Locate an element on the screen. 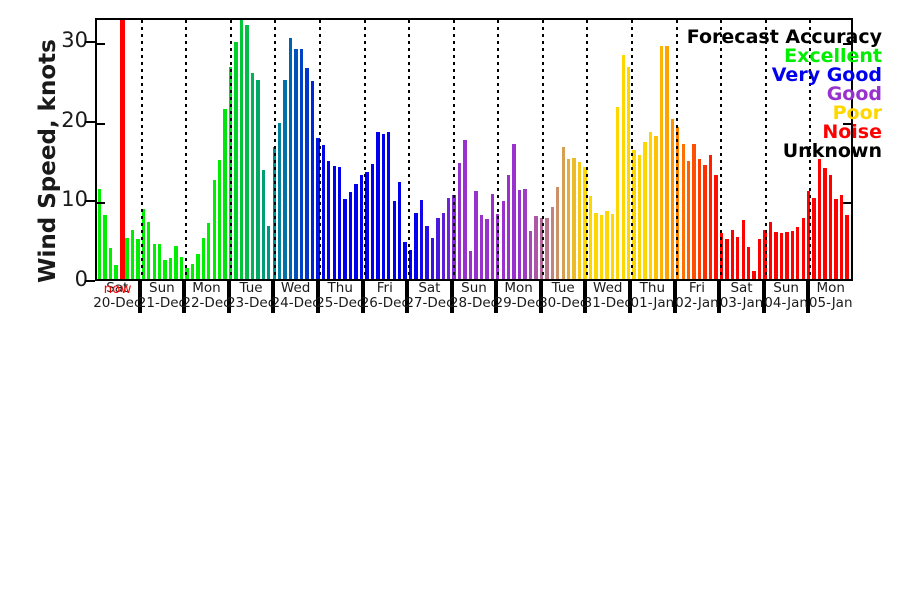  x-axis-day-of-week: Sat is located at coordinates (117, 288).